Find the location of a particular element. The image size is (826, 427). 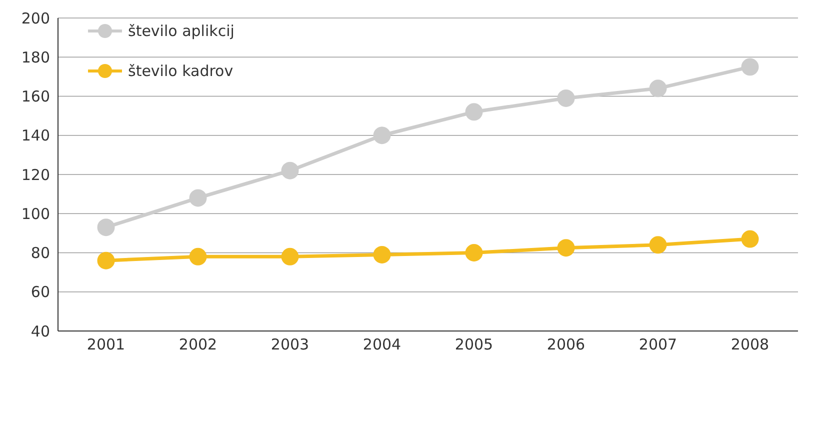

y-tick-label: 80 is located at coordinates (40, 253).